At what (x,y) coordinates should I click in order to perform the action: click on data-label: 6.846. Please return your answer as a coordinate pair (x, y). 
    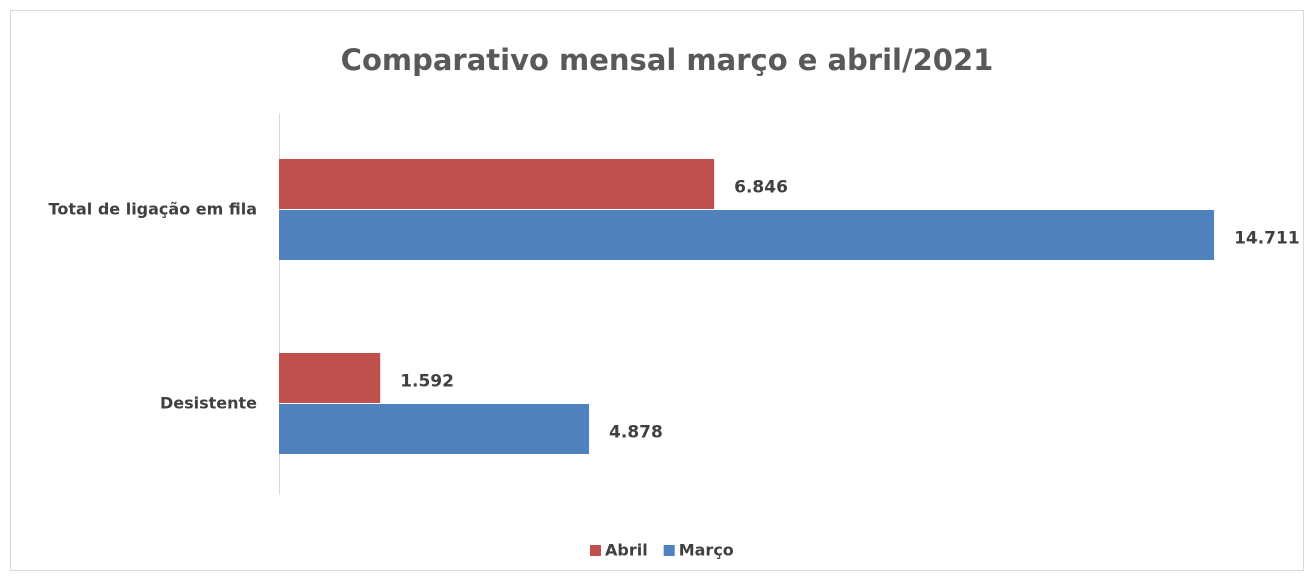
    Looking at the image, I should click on (761, 188).